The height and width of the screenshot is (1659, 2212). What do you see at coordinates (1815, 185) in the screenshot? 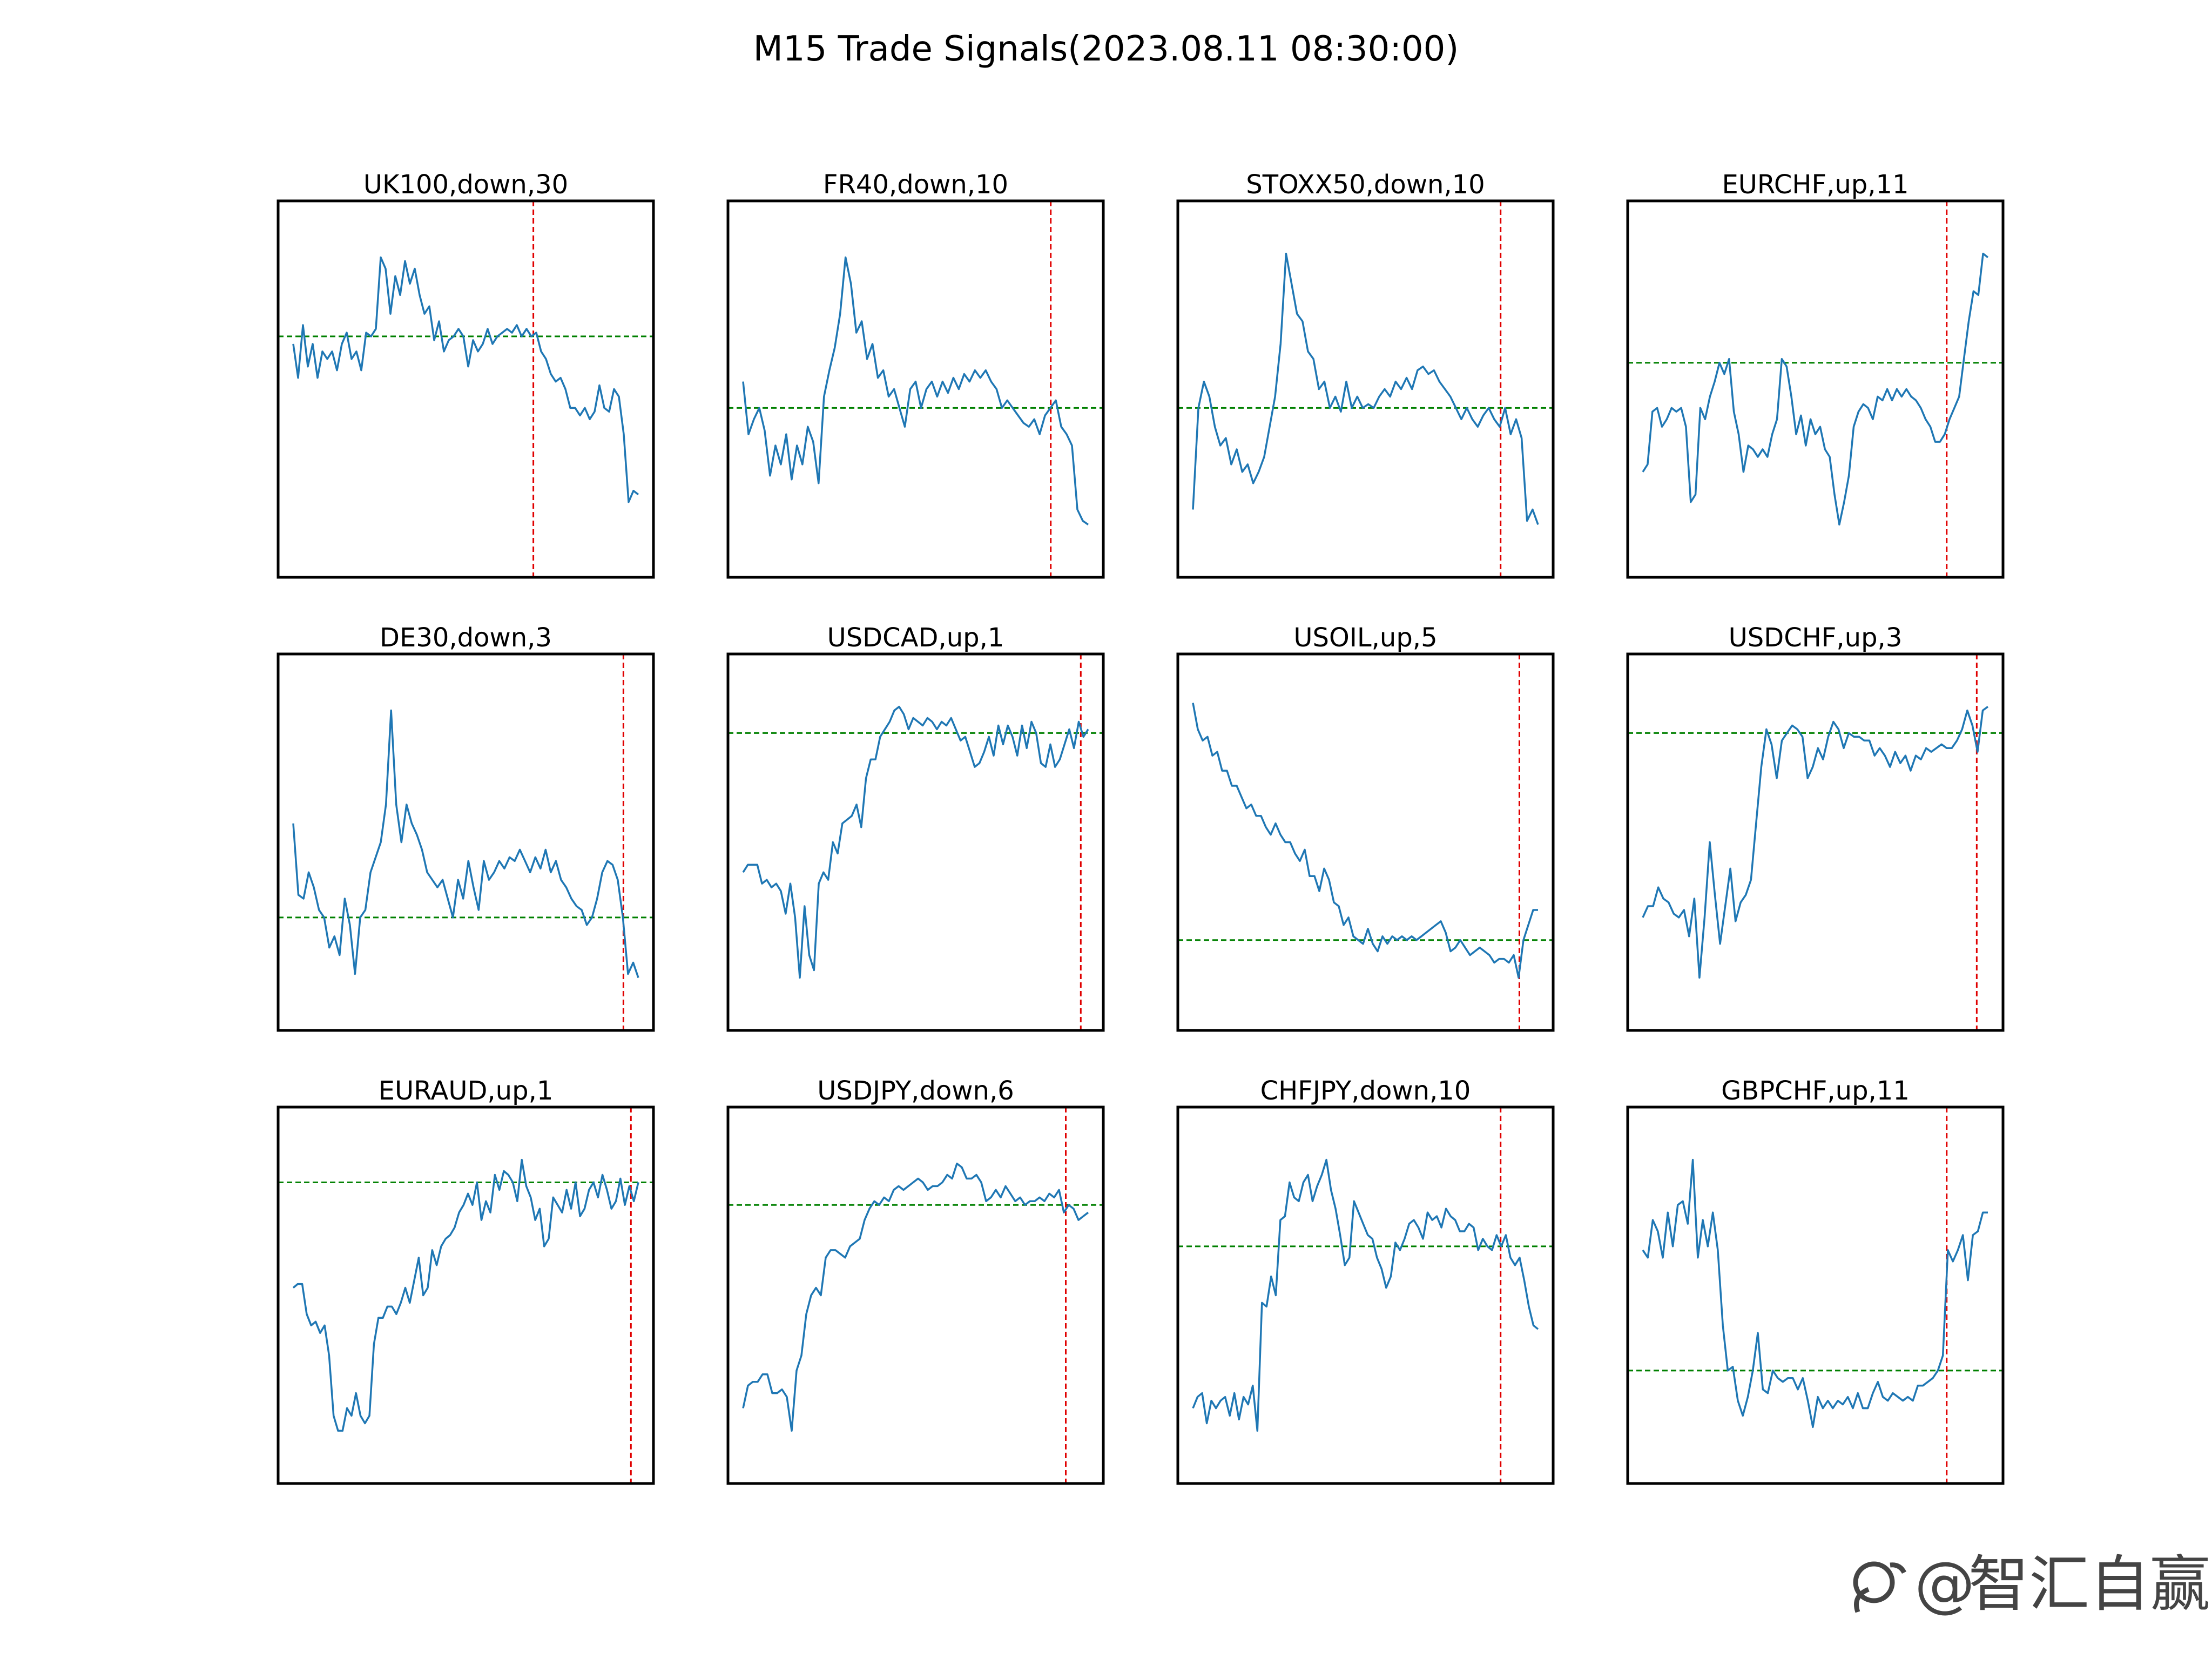
I see `panel-title: EURCHF,up,11` at bounding box center [1815, 185].